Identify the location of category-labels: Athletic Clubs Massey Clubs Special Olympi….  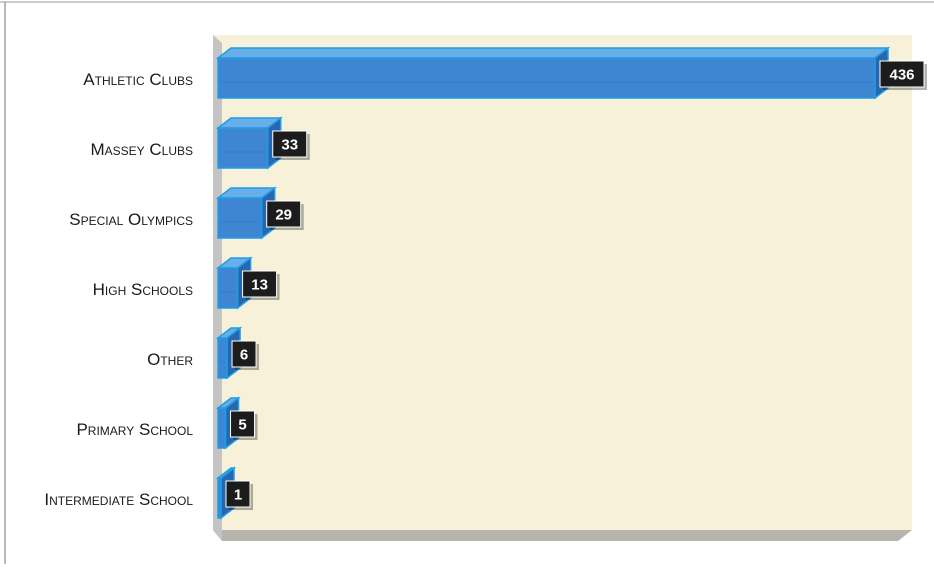
(118, 289).